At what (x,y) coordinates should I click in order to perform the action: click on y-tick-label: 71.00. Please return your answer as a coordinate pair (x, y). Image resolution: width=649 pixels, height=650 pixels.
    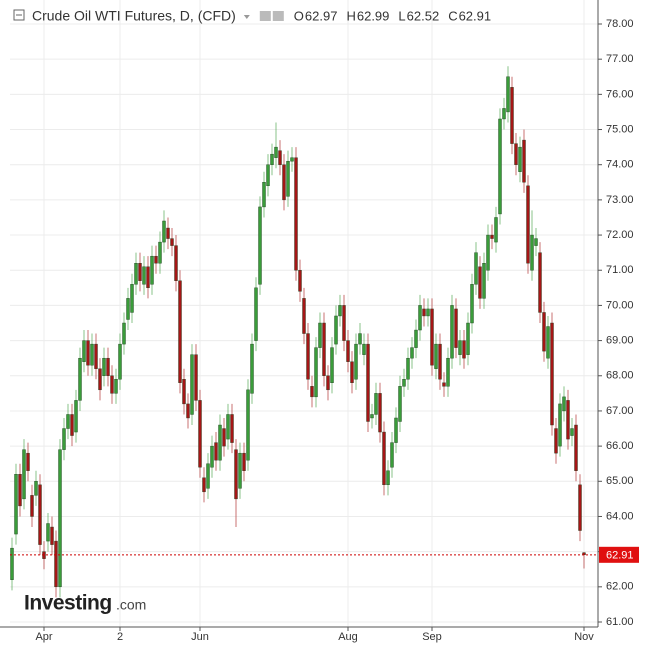
    Looking at the image, I should click on (620, 270).